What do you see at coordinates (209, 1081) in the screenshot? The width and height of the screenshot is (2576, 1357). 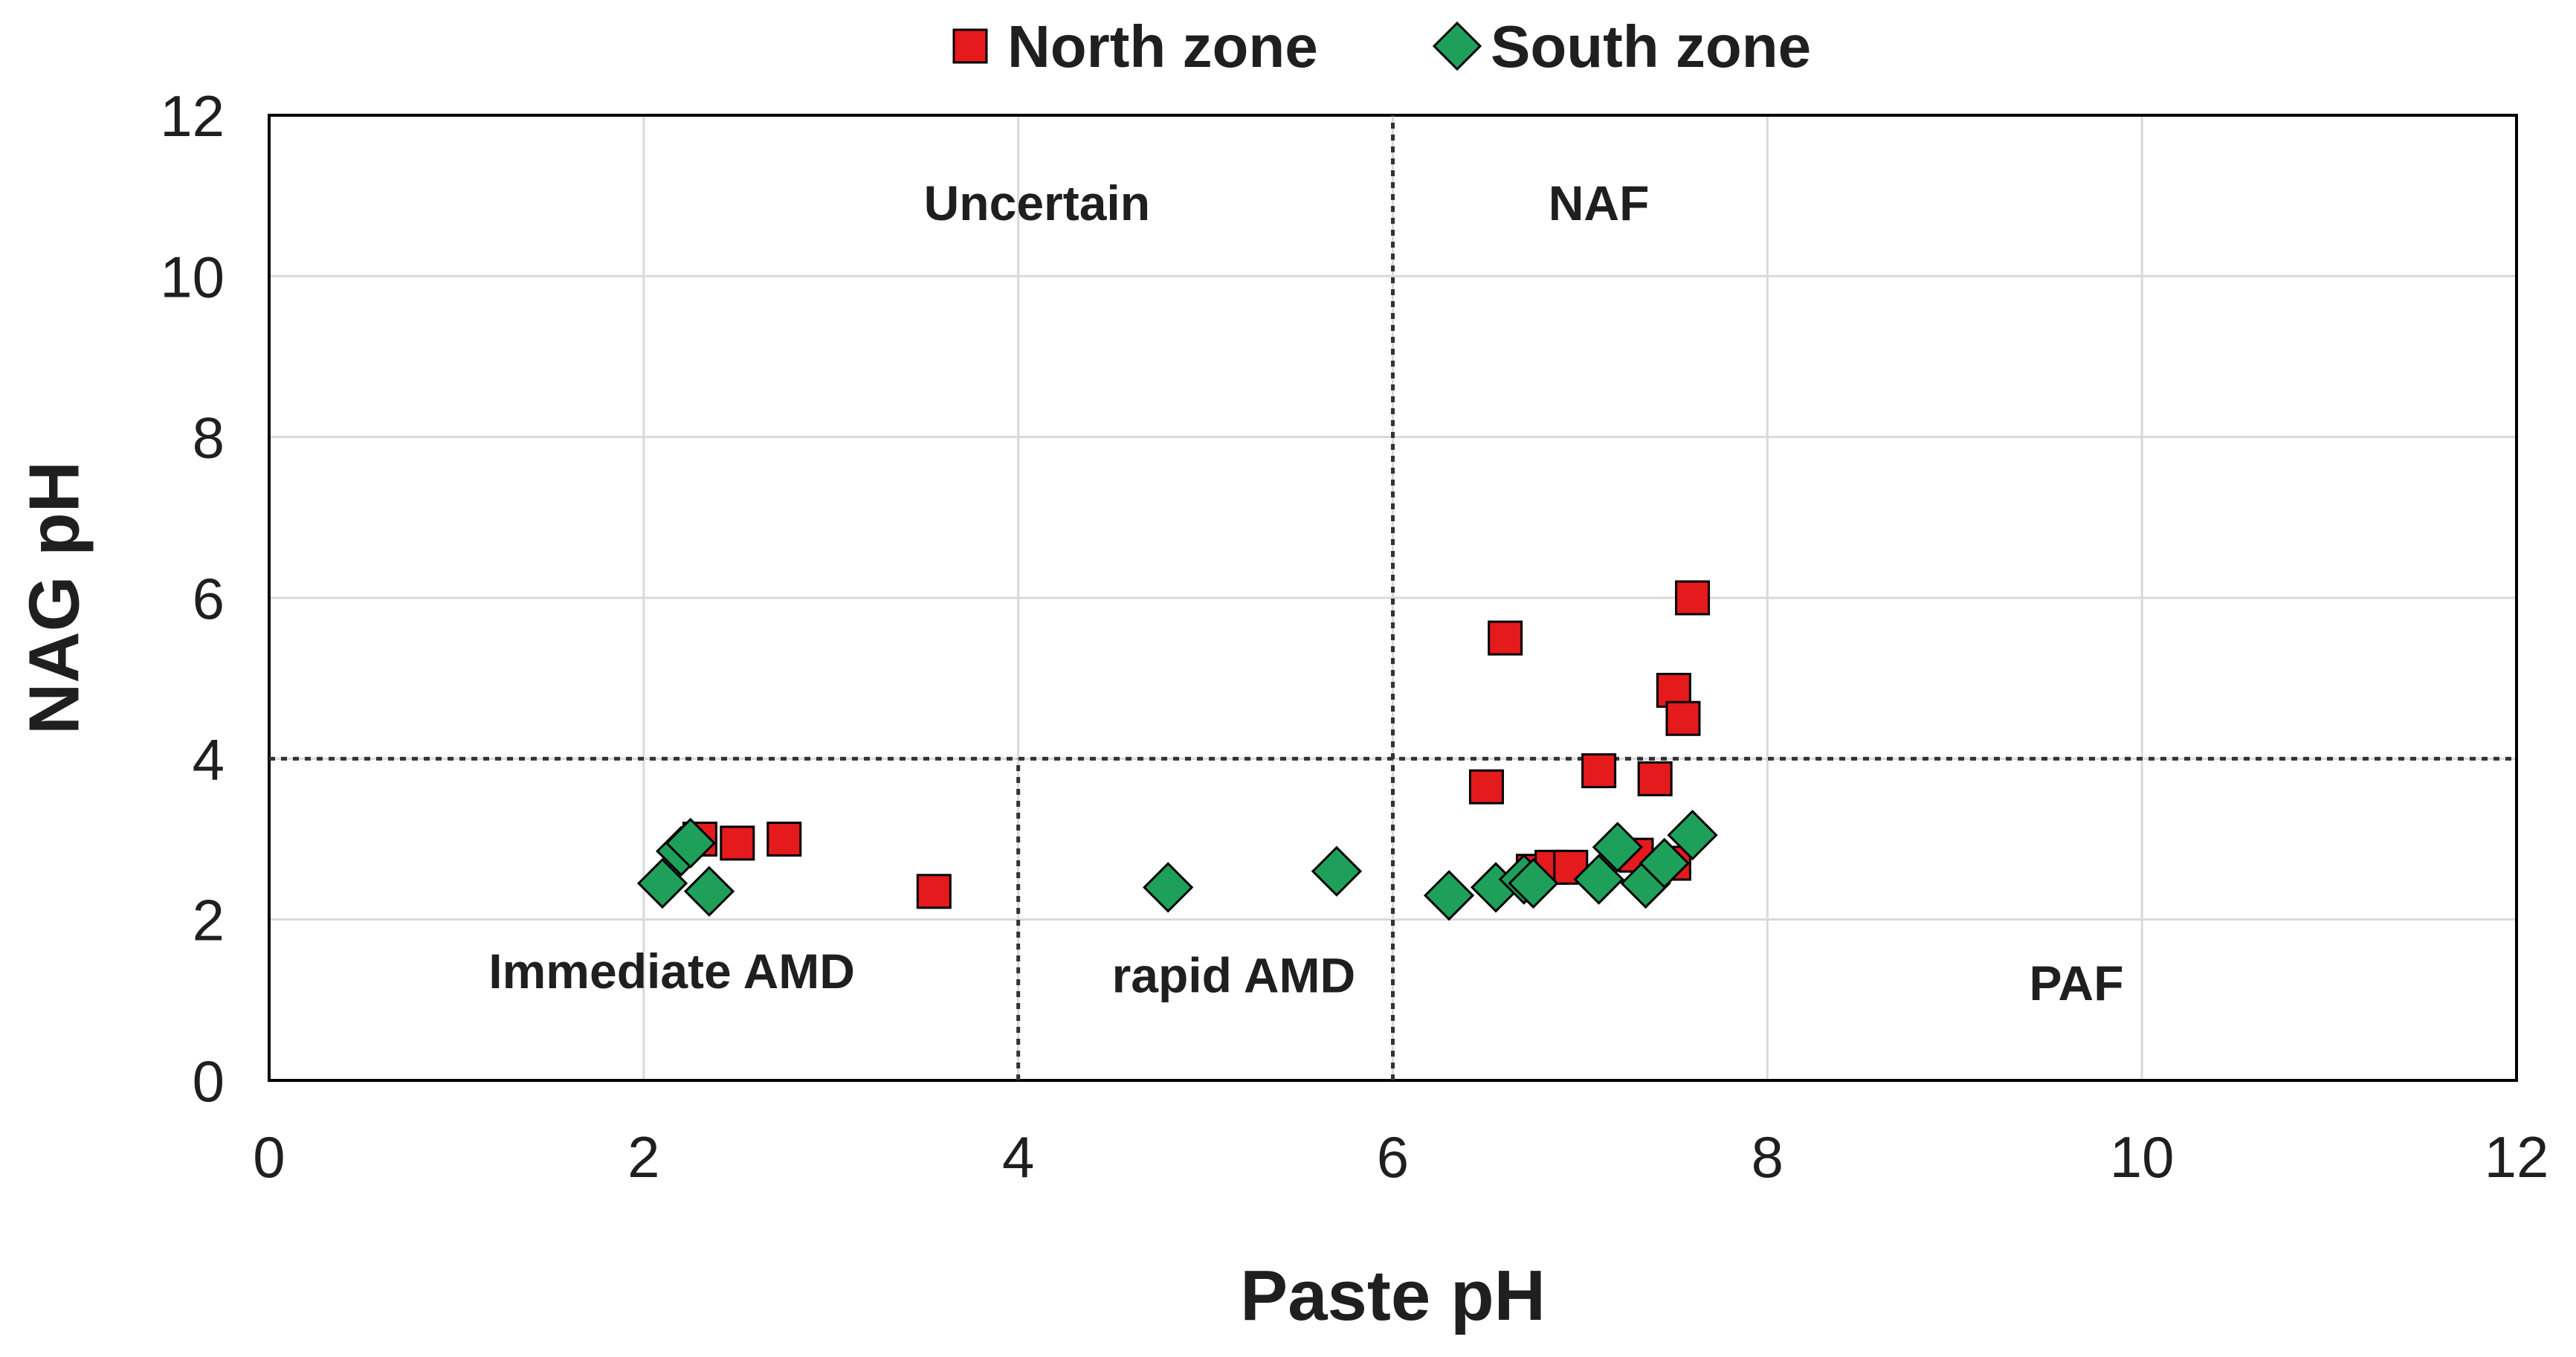 I see `y-tick-label-0: 0` at bounding box center [209, 1081].